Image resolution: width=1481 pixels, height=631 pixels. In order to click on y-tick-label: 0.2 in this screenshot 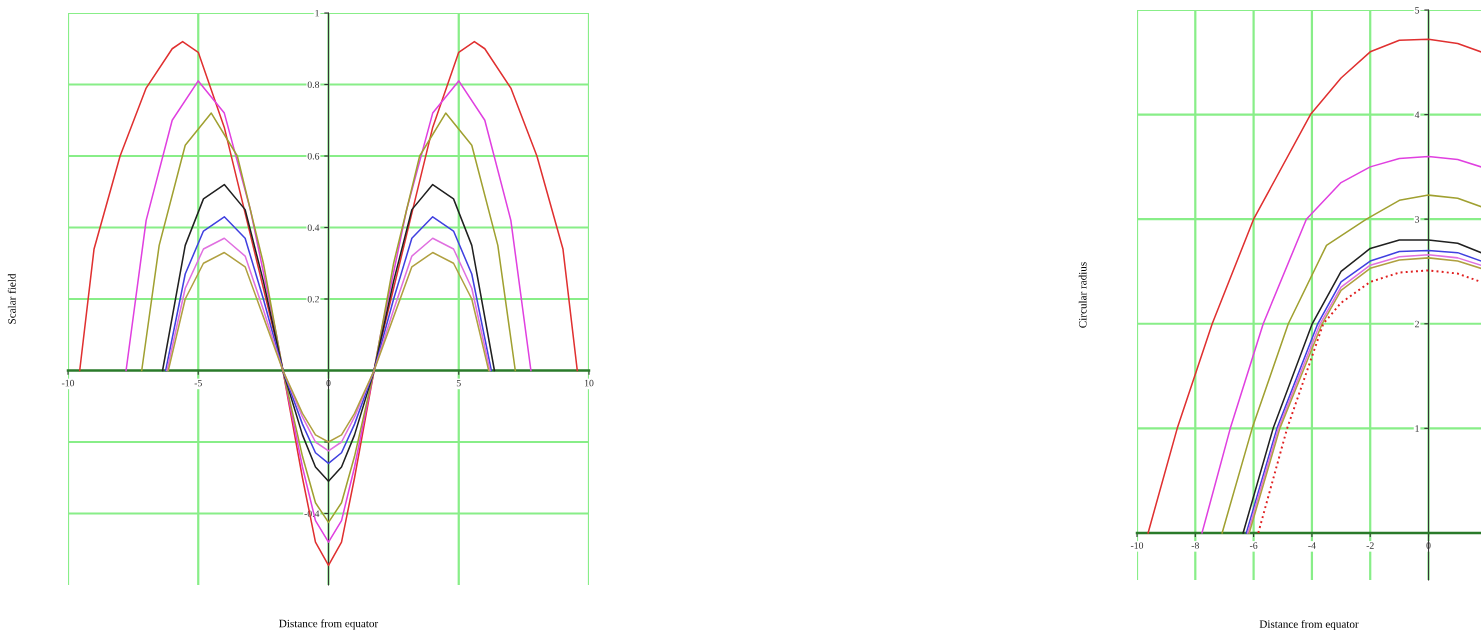, I will do `click(313, 299)`.